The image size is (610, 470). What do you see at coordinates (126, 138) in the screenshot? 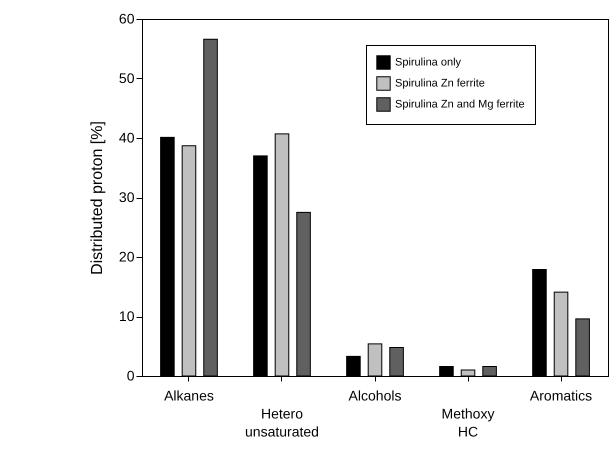
I see `y-tick-label: 40` at bounding box center [126, 138].